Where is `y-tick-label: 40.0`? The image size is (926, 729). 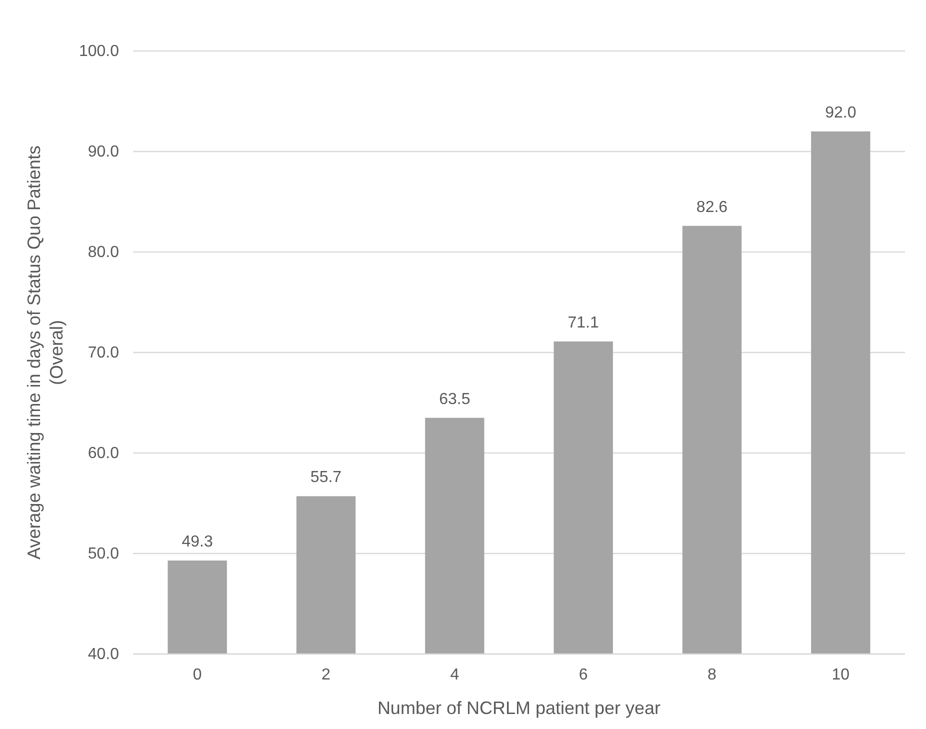
y-tick-label: 40.0 is located at coordinates (104, 655).